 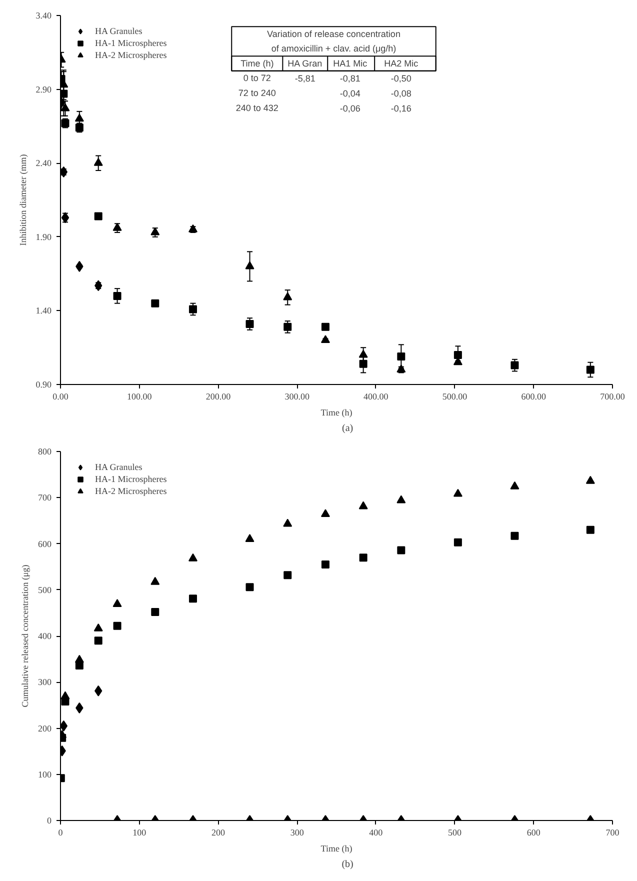 What do you see at coordinates (257, 78) in the screenshot?
I see `annotation: 0 to 72` at bounding box center [257, 78].